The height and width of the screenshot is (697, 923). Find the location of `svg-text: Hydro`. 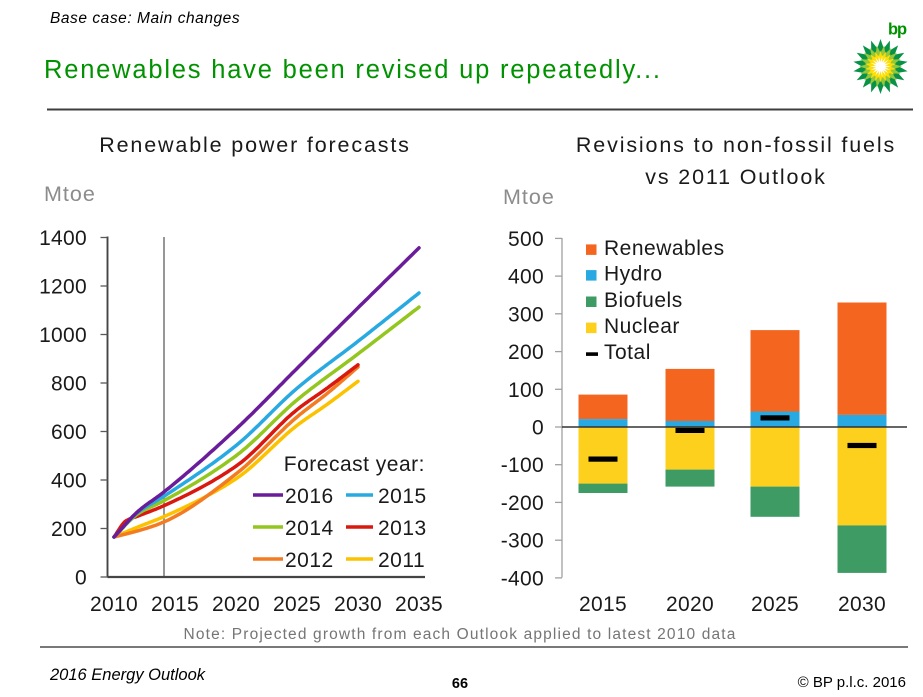

svg-text: Hydro is located at coordinates (633, 274).